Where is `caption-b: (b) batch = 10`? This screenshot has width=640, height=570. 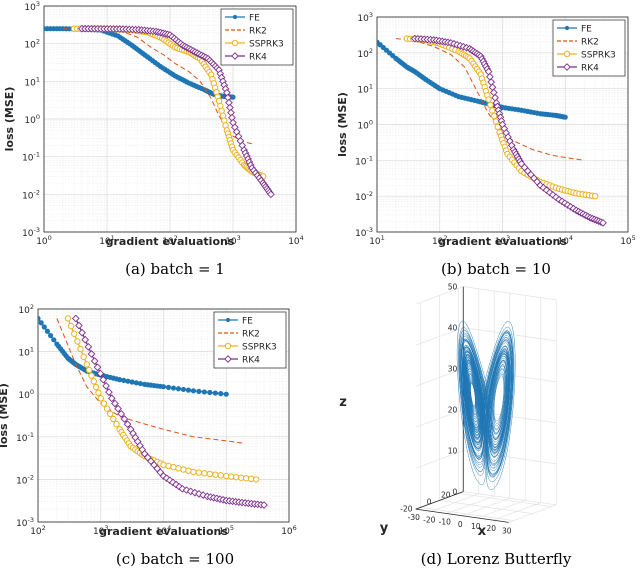
caption-b: (b) batch = 10 is located at coordinates (496, 269).